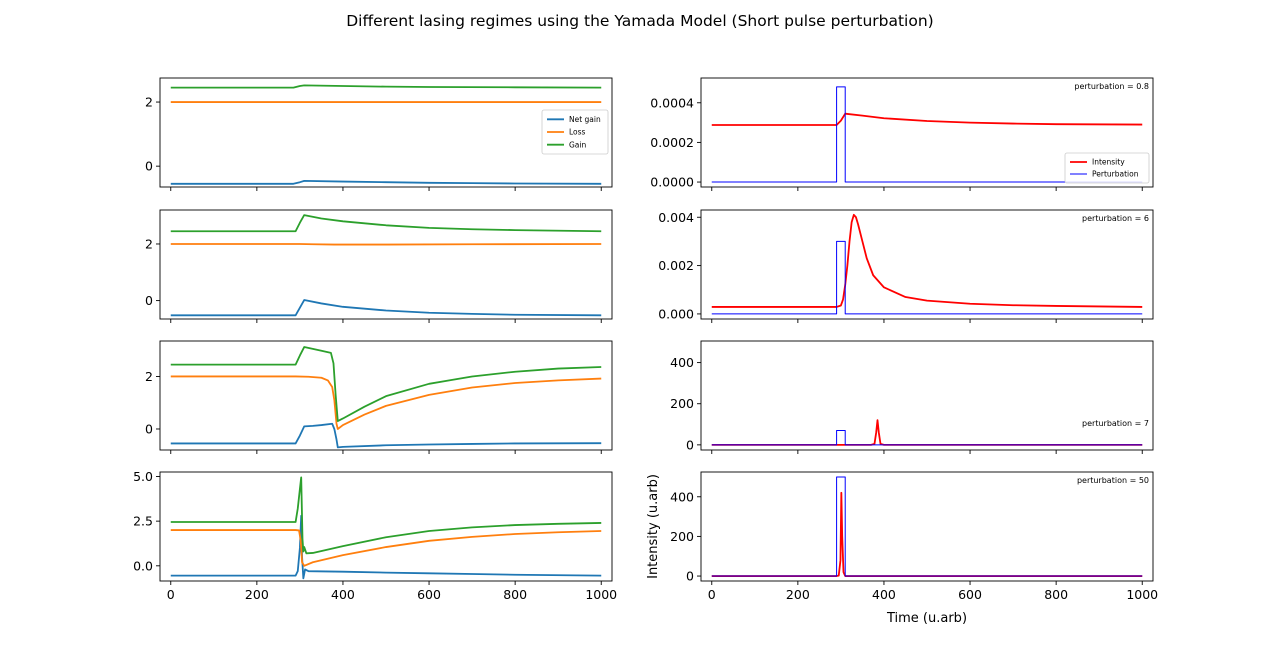  Describe the element at coordinates (143, 565) in the screenshot. I see `y-tick-label: 0.0` at that location.